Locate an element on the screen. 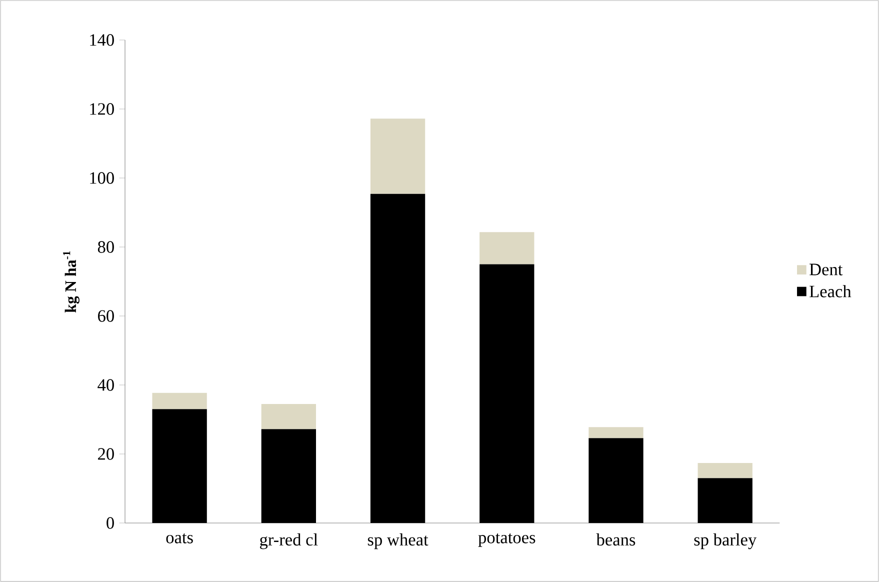  y-tick-label: 60 is located at coordinates (106, 316).